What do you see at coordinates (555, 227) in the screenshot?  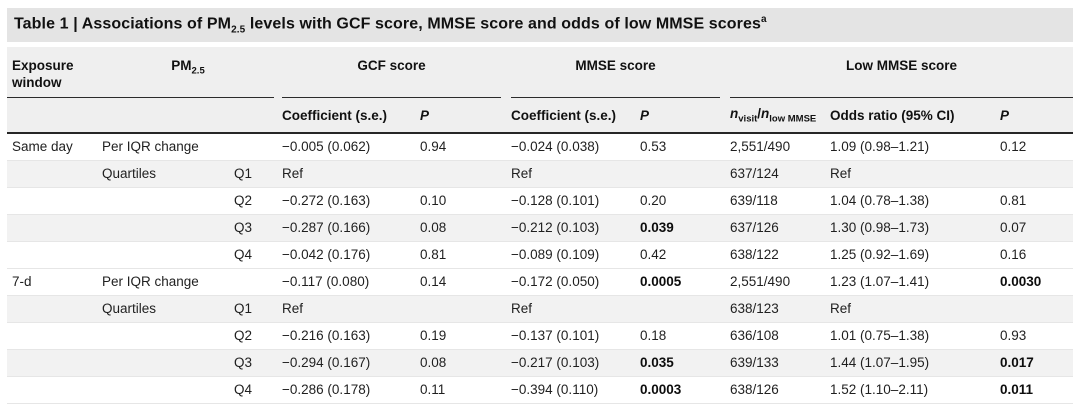 I see `table-cell: −0.212 (0.103)` at bounding box center [555, 227].